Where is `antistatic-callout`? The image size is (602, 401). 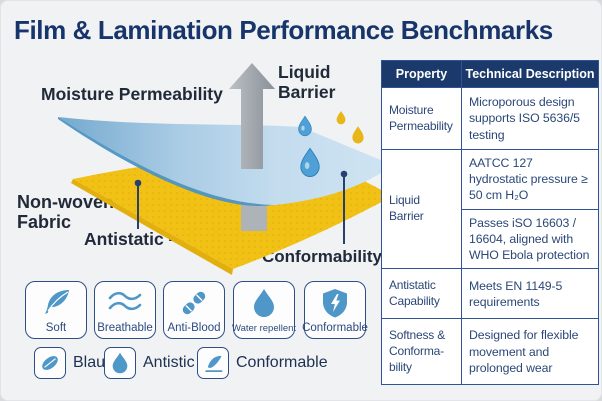
antistatic-callout is located at coordinates (138, 204).